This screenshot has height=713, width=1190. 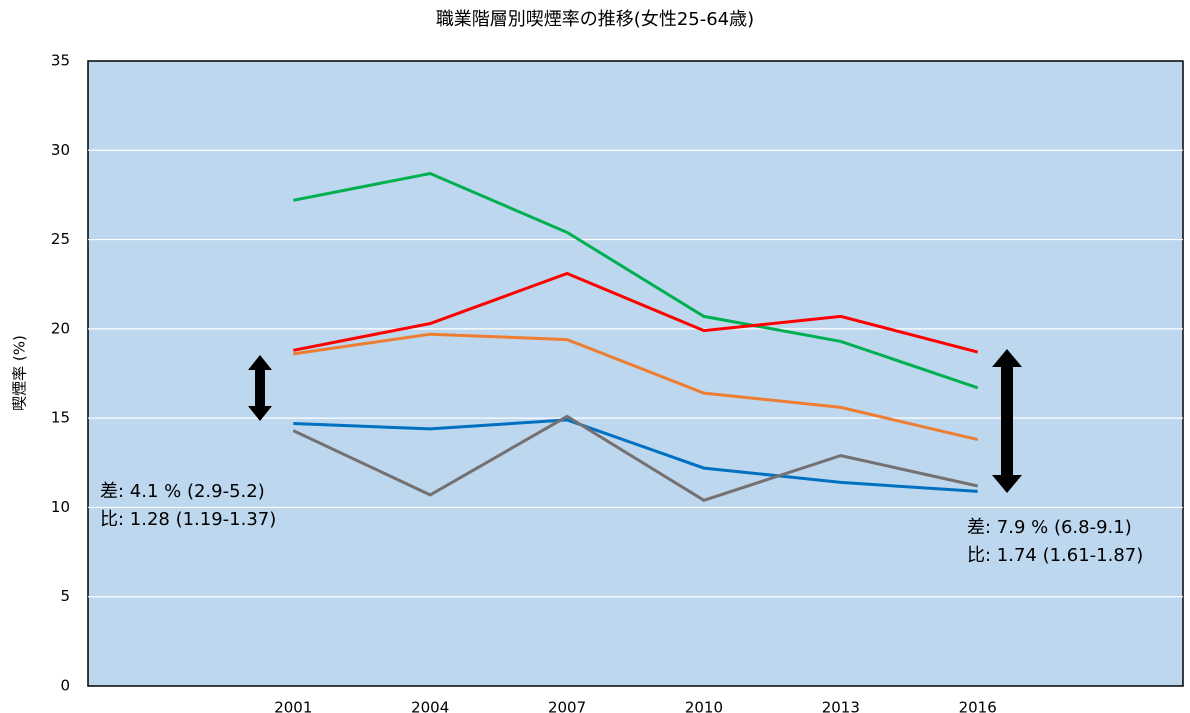 I want to click on y-tick-label: 0, so click(x=65, y=686).